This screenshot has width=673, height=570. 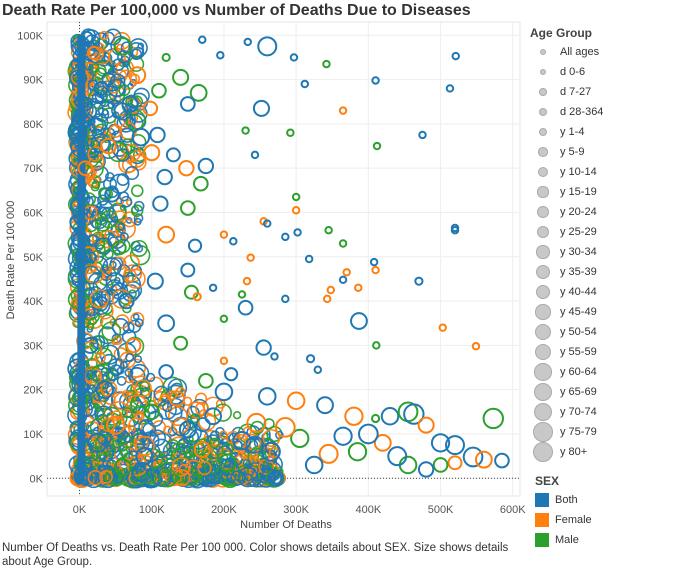 What do you see at coordinates (578, 292) in the screenshot?
I see `size-legend-label: y 40-44` at bounding box center [578, 292].